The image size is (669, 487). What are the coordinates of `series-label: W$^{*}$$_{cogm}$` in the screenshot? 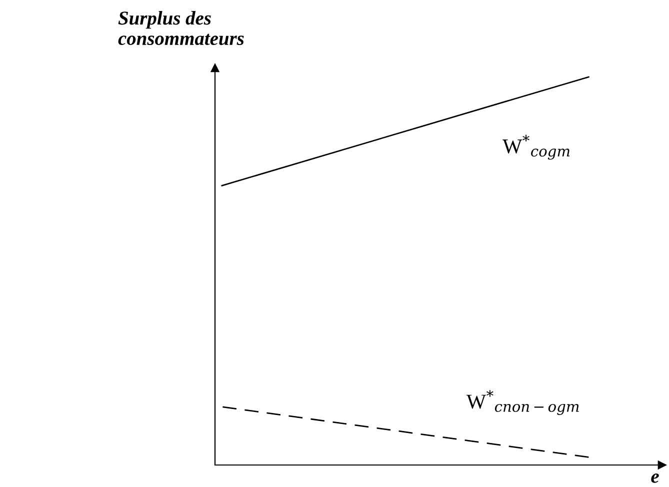 It's located at (536, 147).